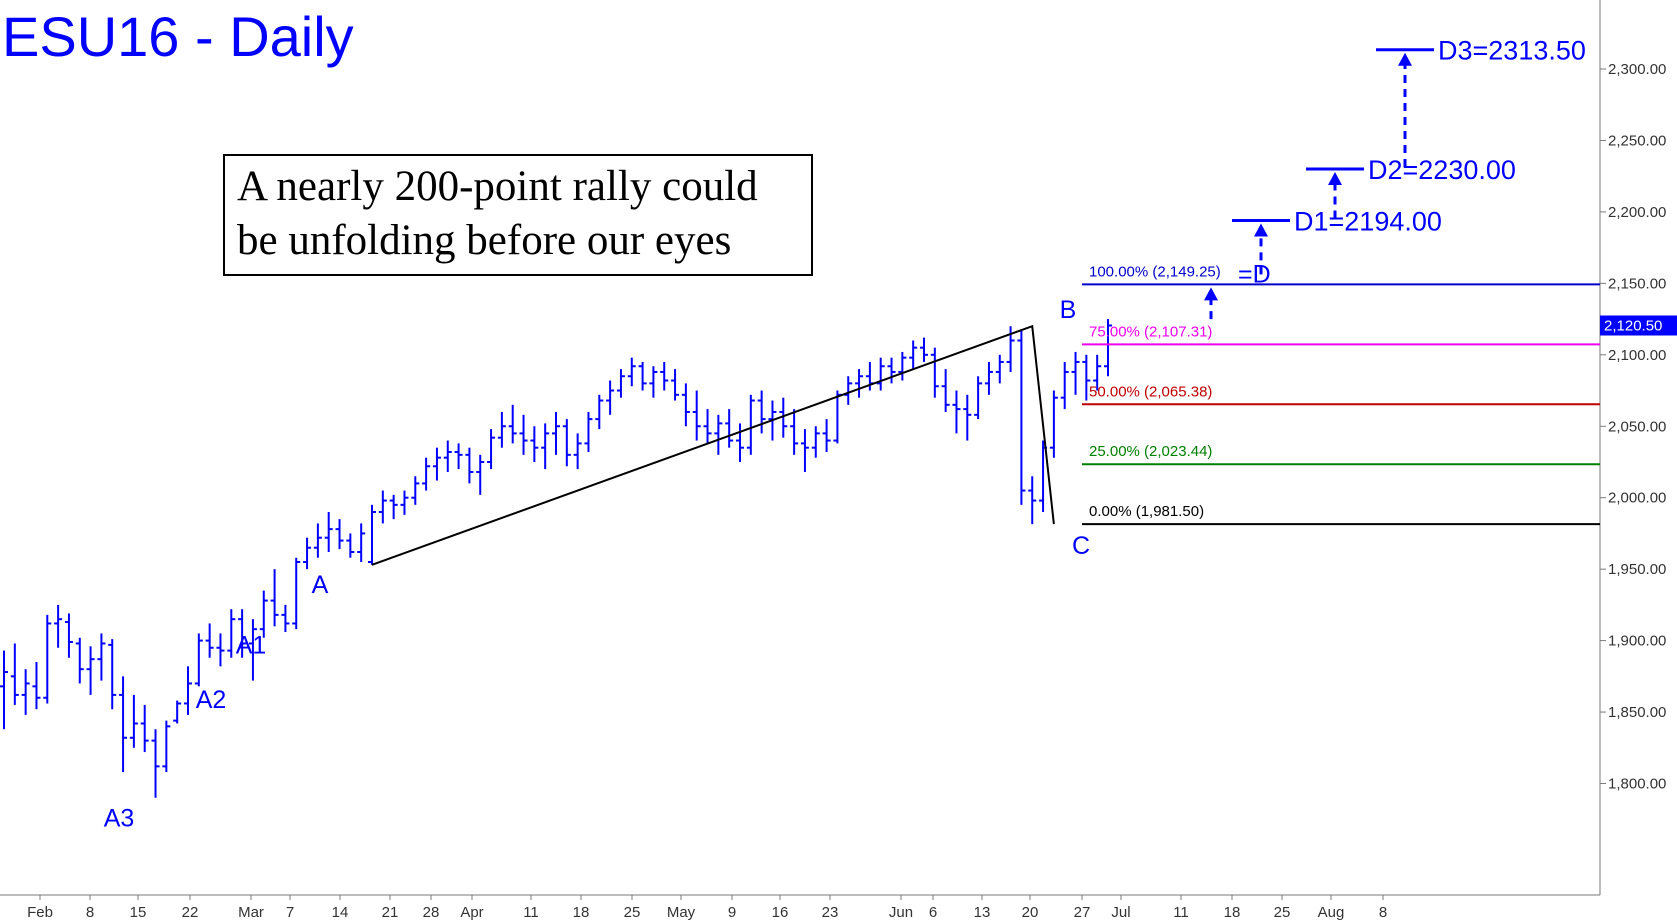 Image resolution: width=1677 pixels, height=923 pixels. What do you see at coordinates (340, 912) in the screenshot?
I see `x-tick-label: 14` at bounding box center [340, 912].